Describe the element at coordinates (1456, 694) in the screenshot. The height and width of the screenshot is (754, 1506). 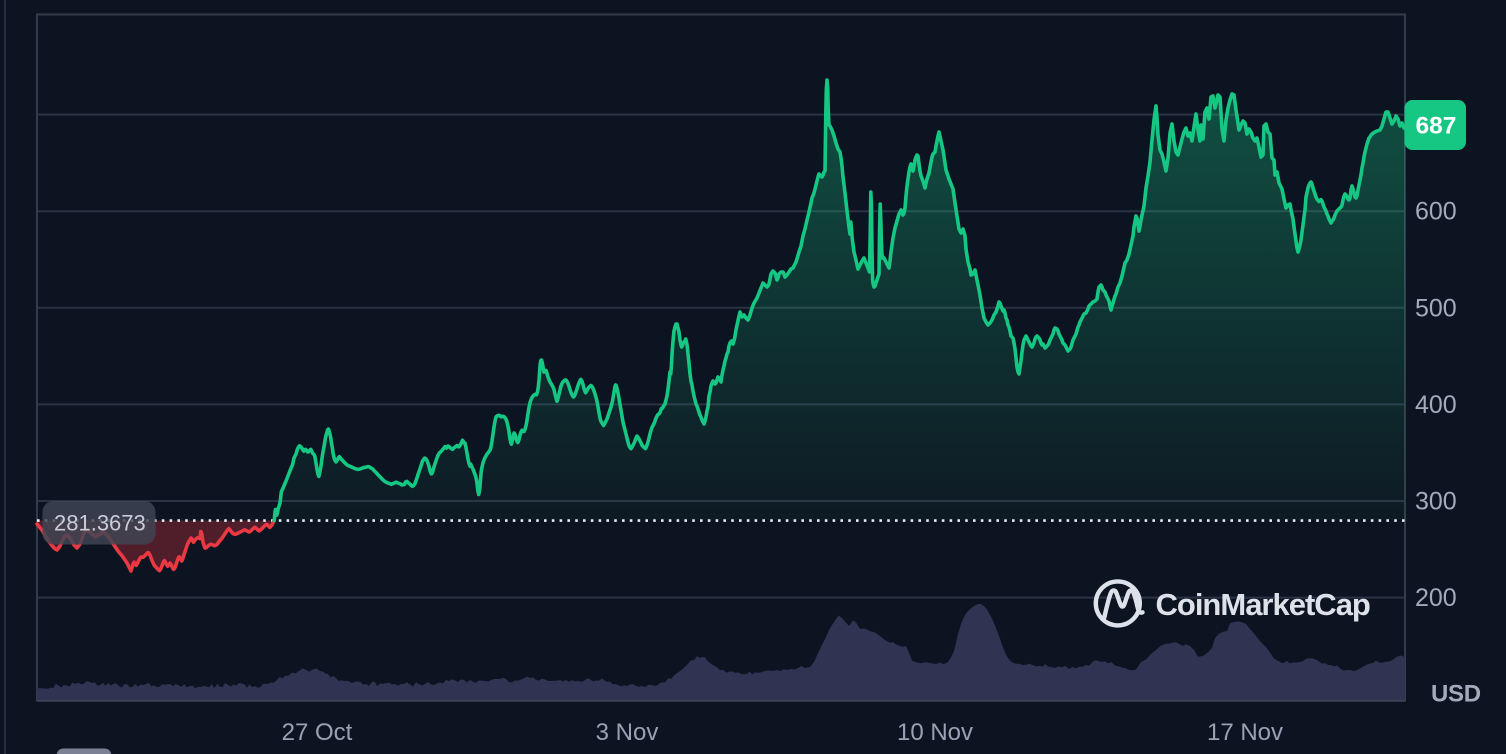
I see `svg-text: USD` at that location.